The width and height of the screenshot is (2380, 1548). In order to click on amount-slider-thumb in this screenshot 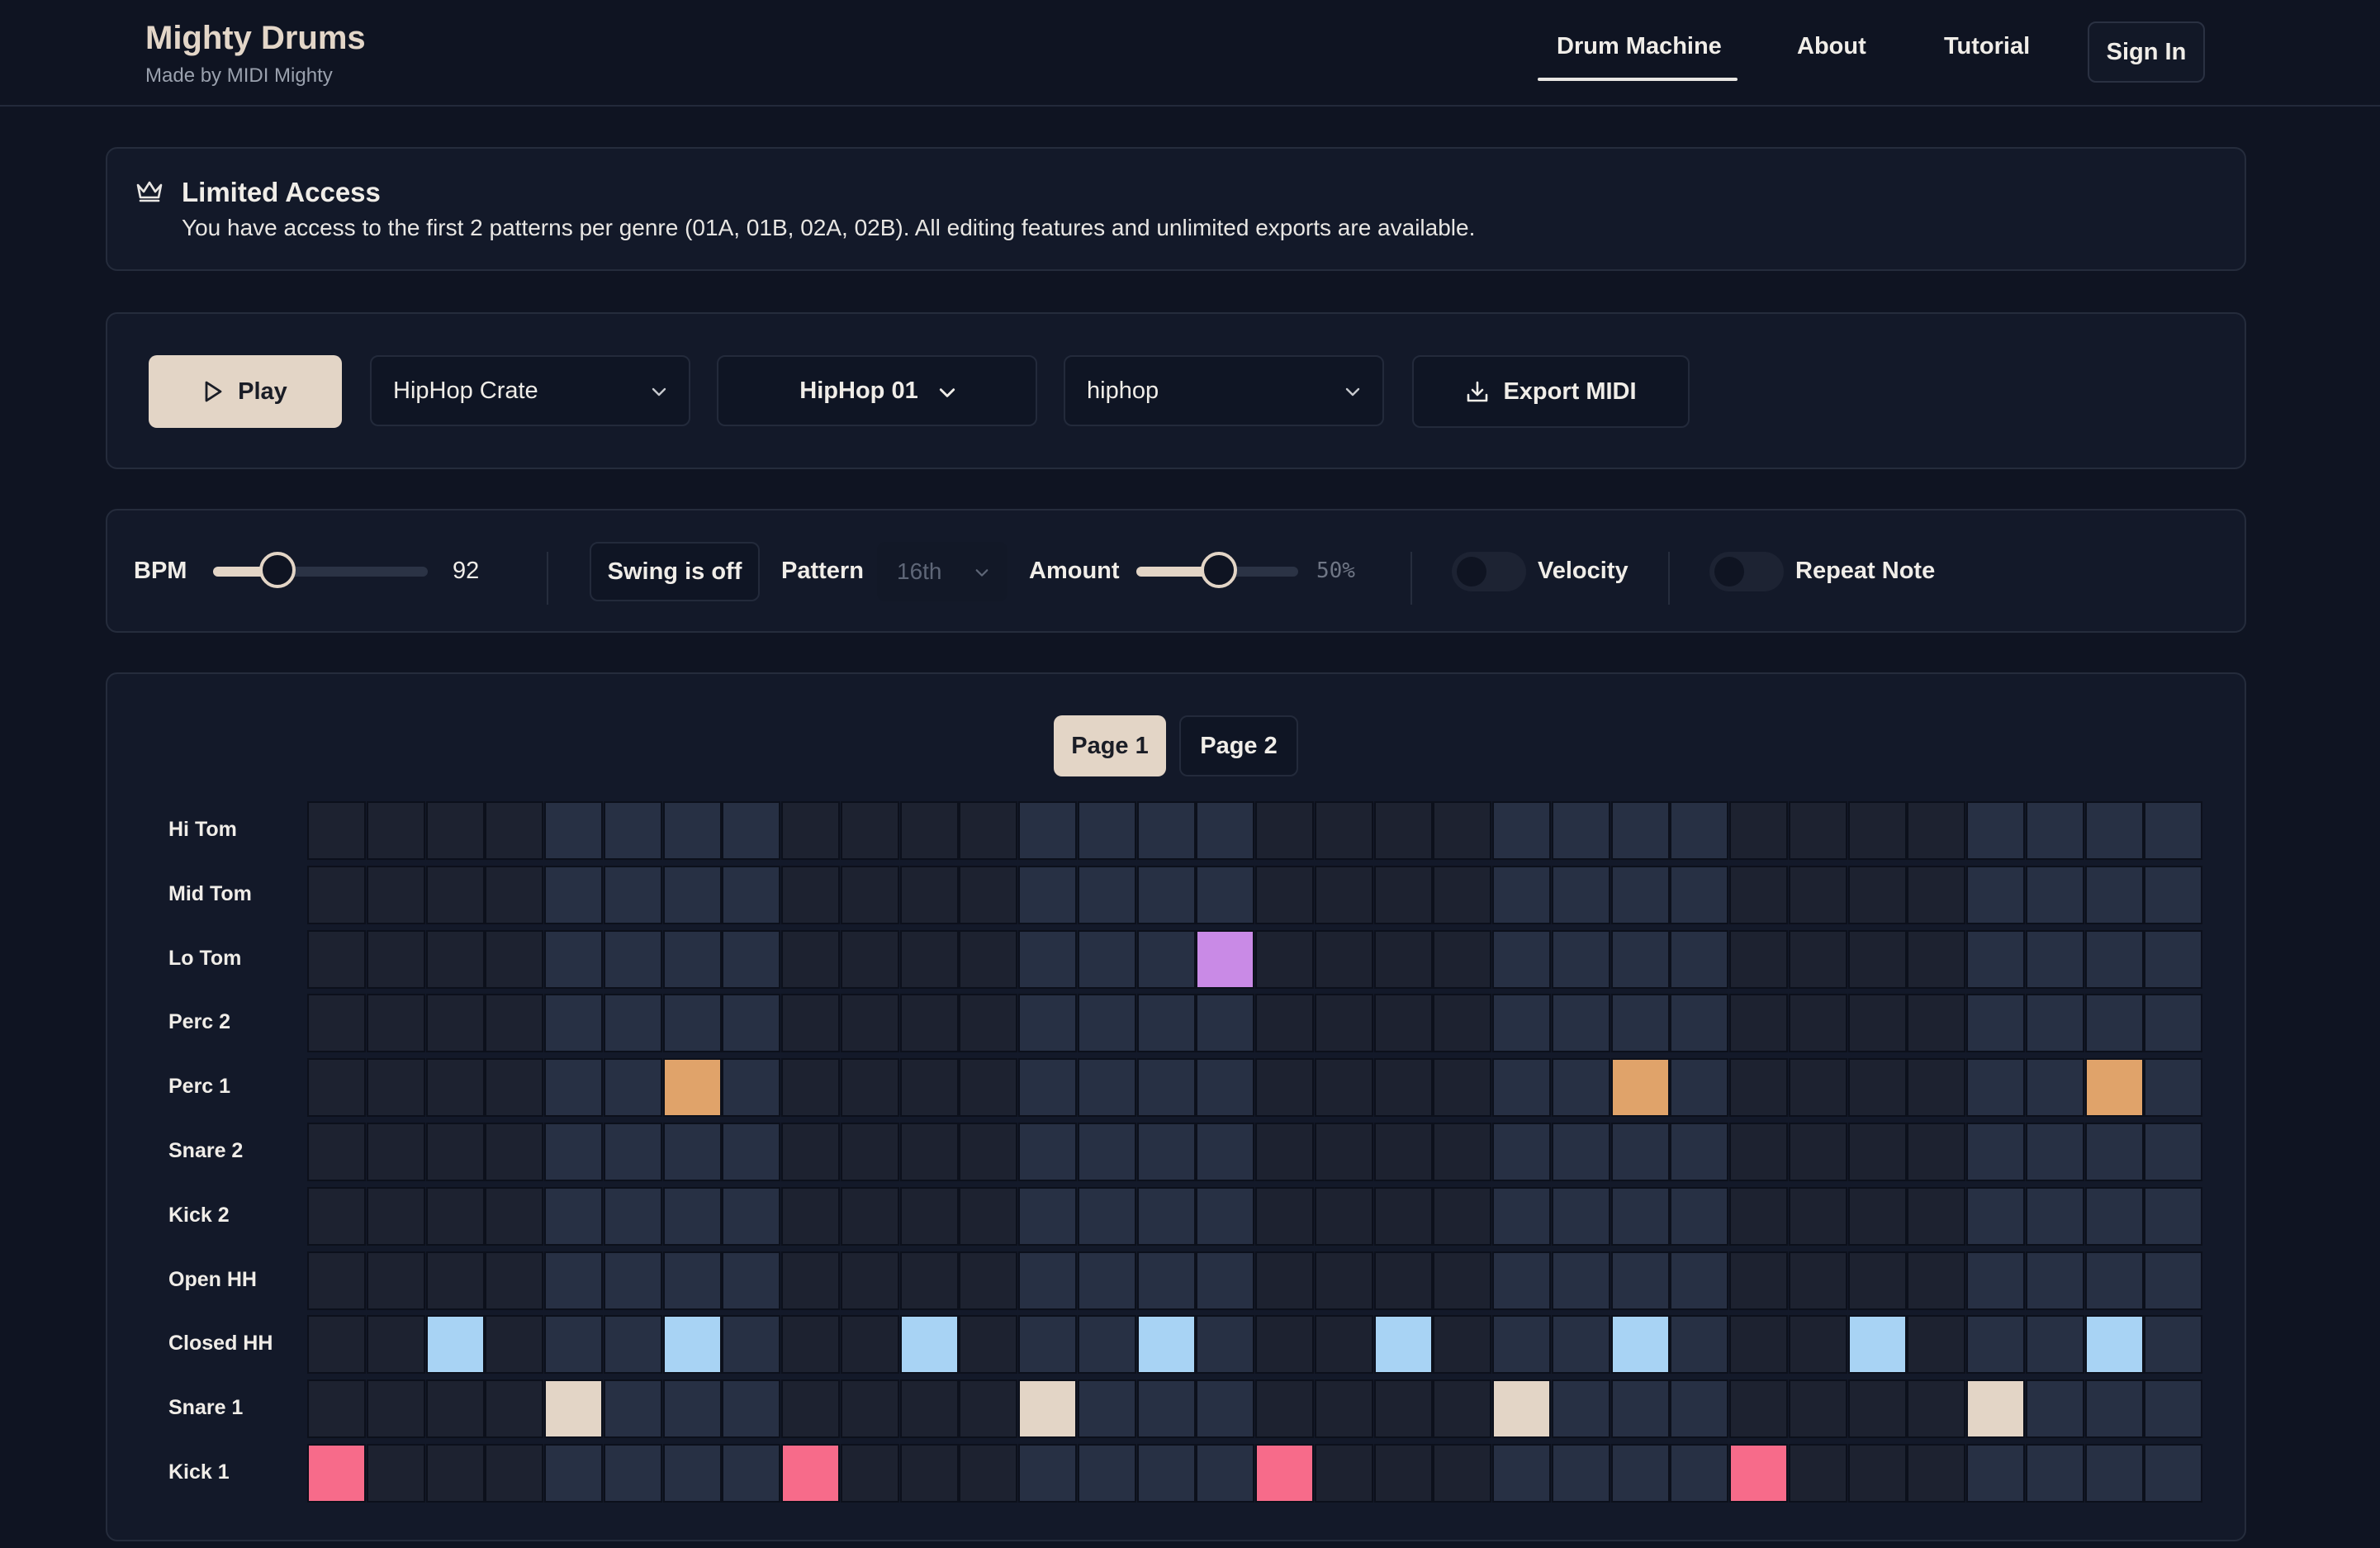, I will do `click(1219, 570)`.